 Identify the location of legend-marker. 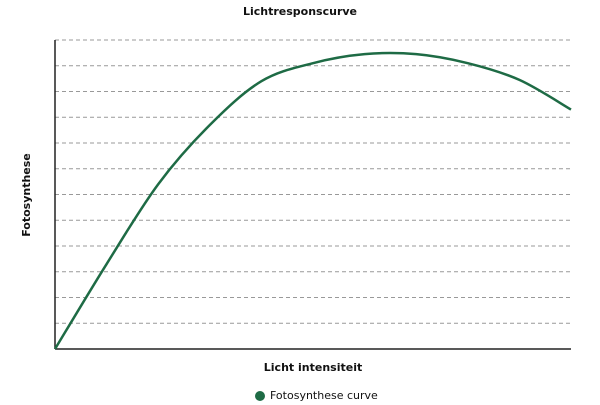
(260, 396).